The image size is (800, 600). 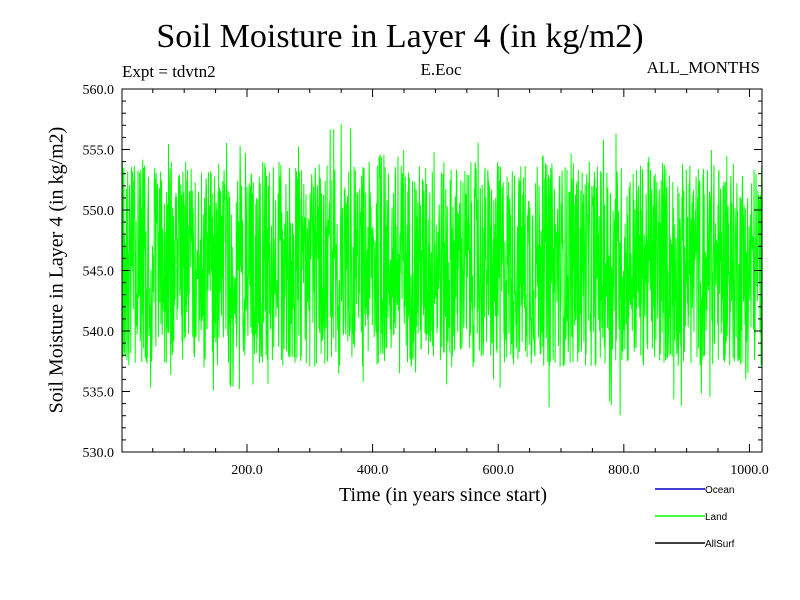 I want to click on chart-title: Soil Moisture in Layer 4 (in kg/m2), so click(x=400, y=36).